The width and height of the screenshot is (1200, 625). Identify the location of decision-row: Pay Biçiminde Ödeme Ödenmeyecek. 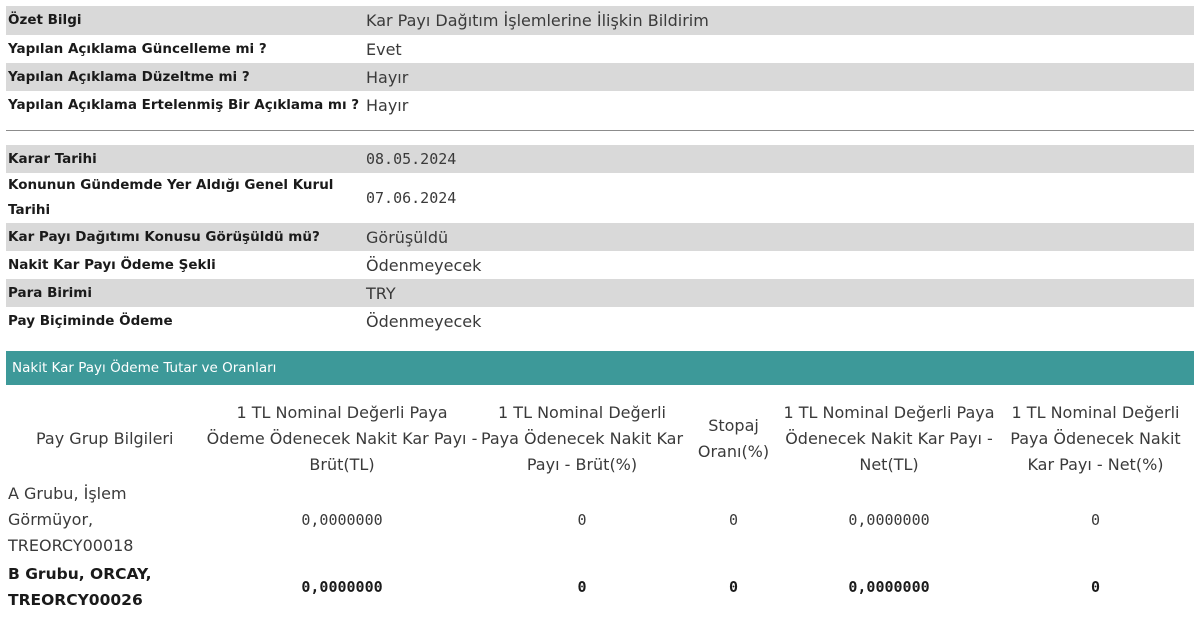
(600, 321).